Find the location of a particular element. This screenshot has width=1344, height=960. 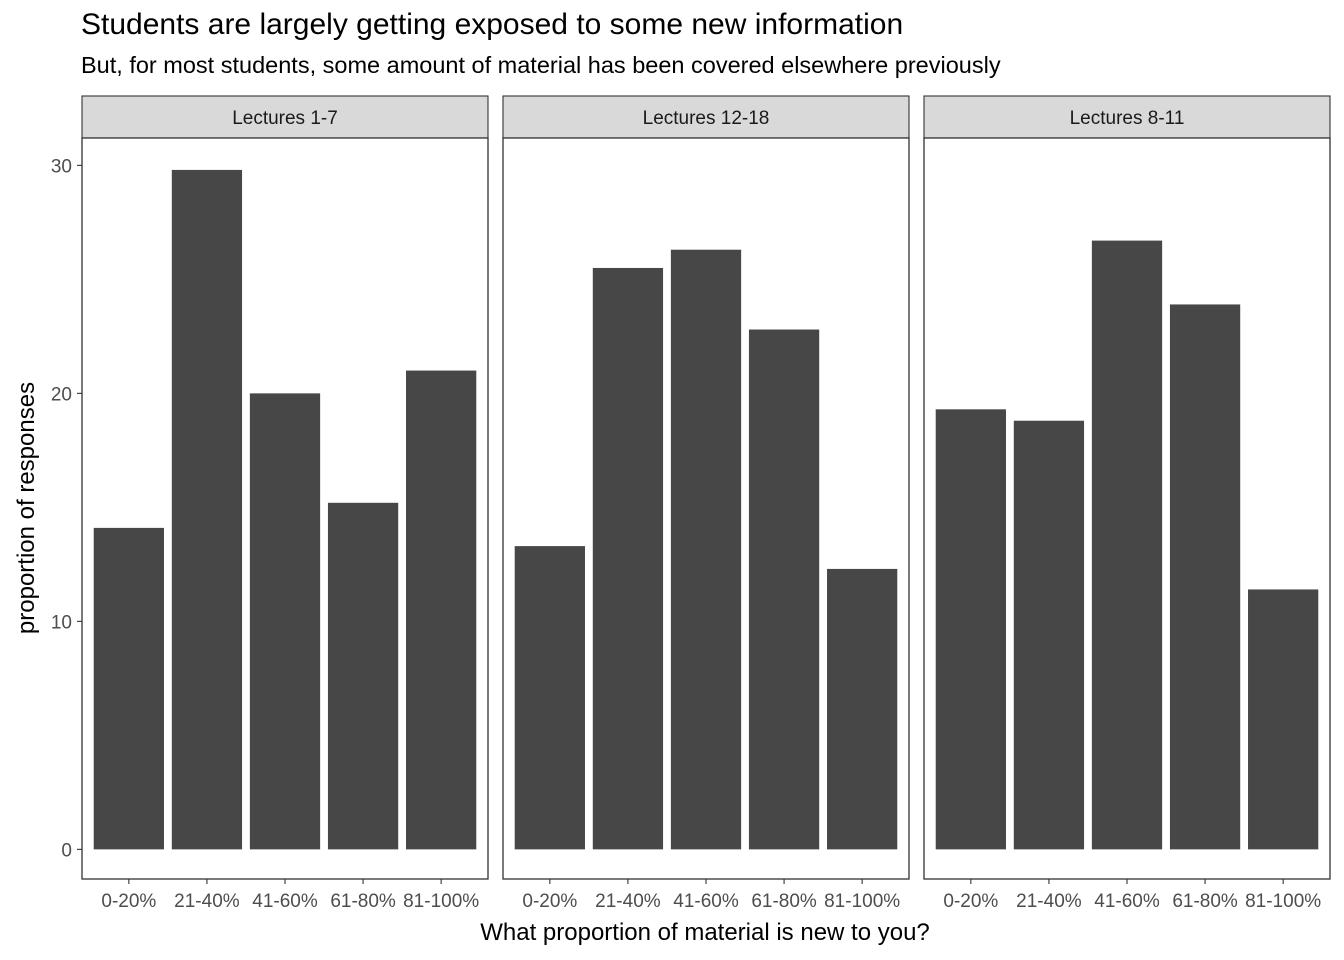

y-tick-label: 20 is located at coordinates (61, 394).